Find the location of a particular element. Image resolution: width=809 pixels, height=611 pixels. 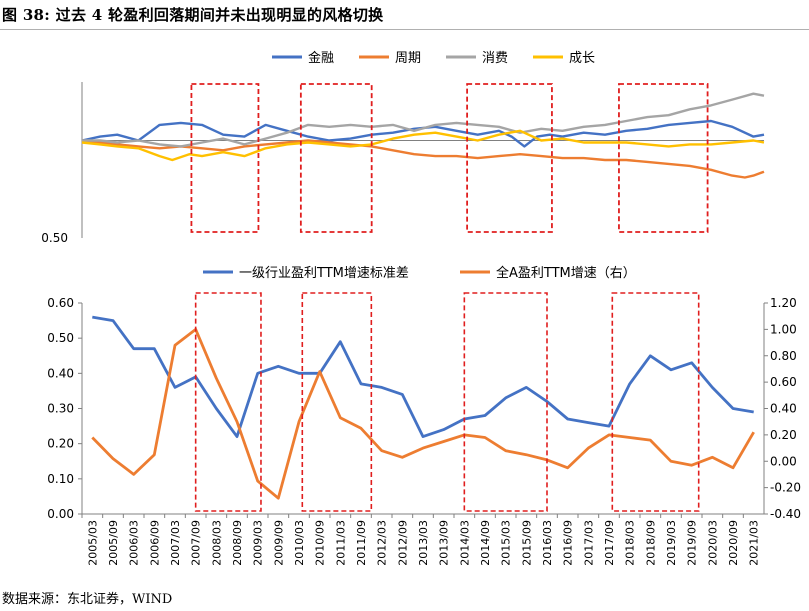

legend-label: 成长 is located at coordinates (582, 58).